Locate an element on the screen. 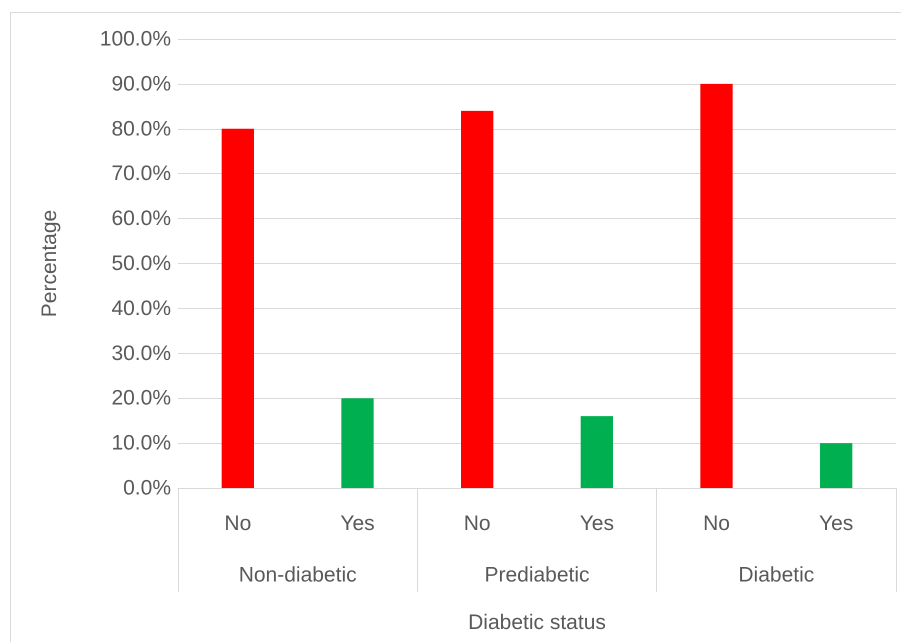 The height and width of the screenshot is (642, 901). y-tick-label: 40.0% is located at coordinates (141, 308).